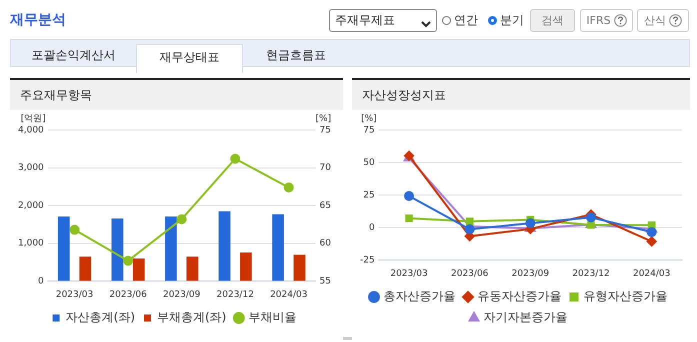 Image resolution: width=697 pixels, height=342 pixels. Describe the element at coordinates (369, 119) in the screenshot. I see `y-axis-title: [%]` at that location.